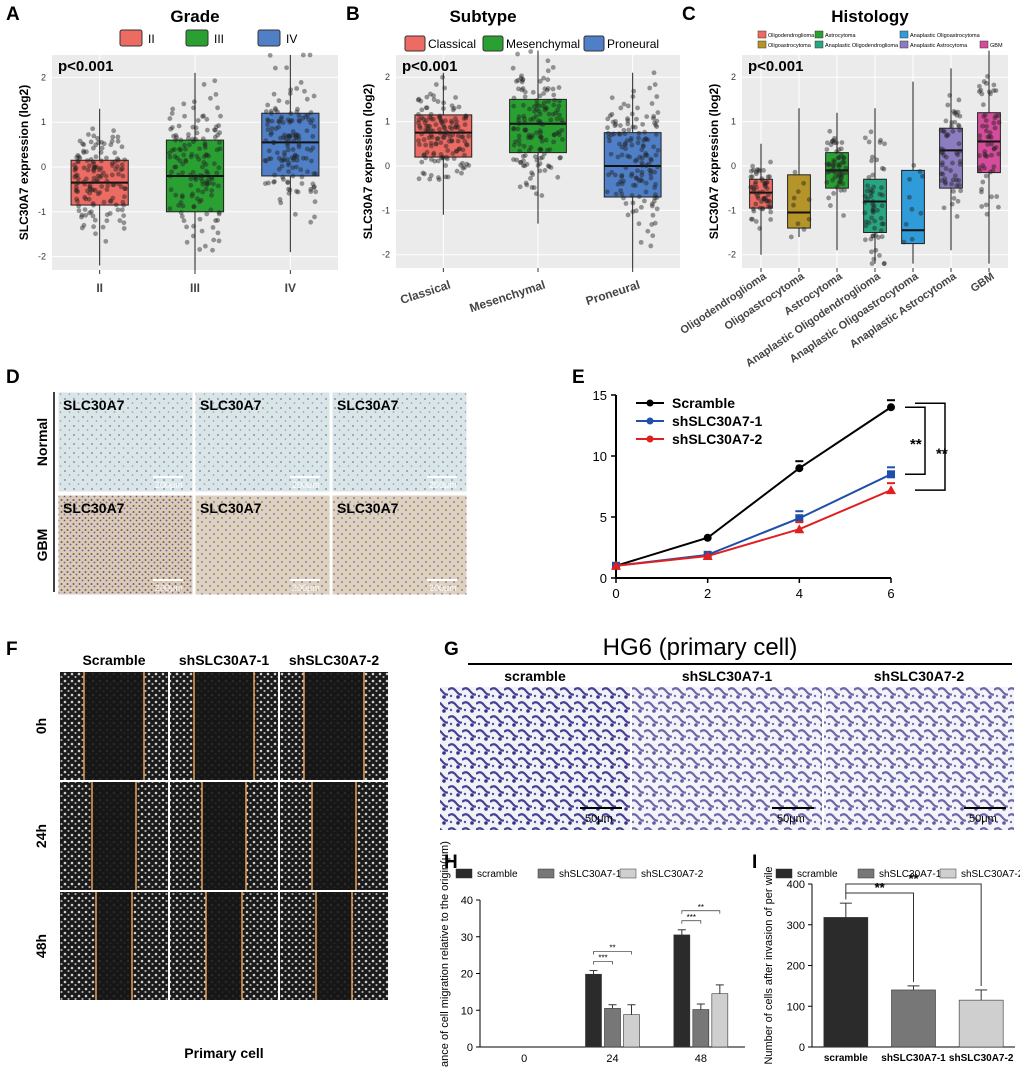 This screenshot has width=1020, height=1067. Describe the element at coordinates (451, 862) in the screenshot. I see `panel-label-H: H` at that location.